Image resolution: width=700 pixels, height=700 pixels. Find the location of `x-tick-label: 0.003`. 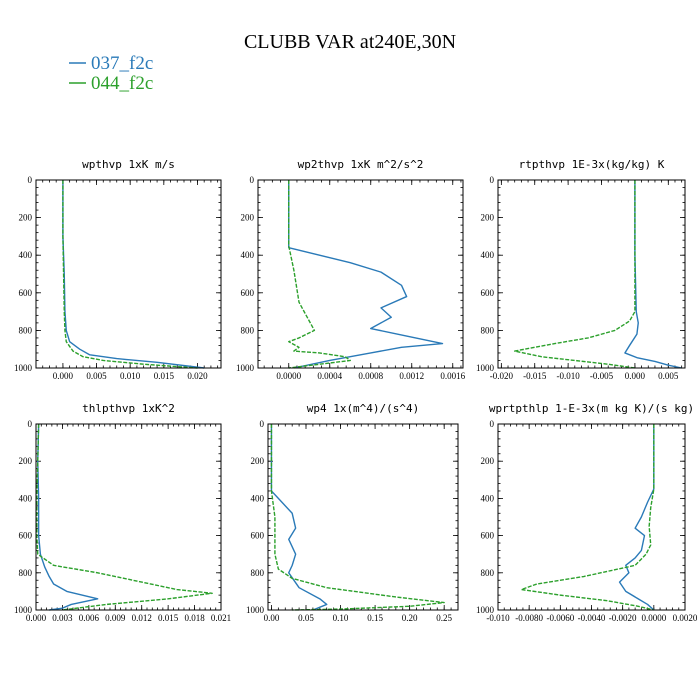

x-tick-label: 0.003 is located at coordinates (62, 618).